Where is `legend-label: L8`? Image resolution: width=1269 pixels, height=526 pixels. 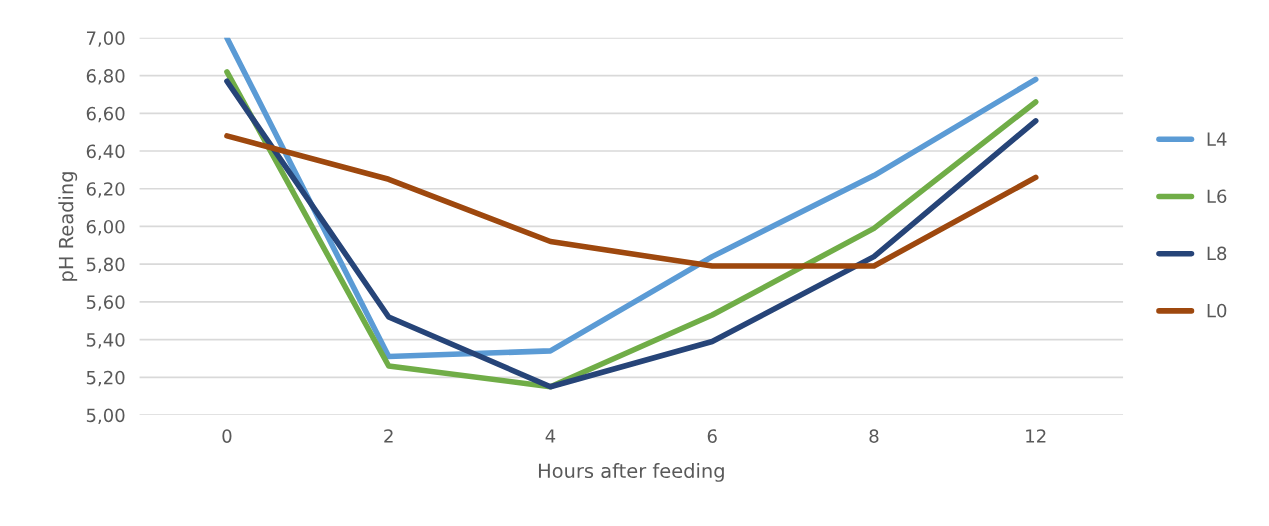 legend-label: L8 is located at coordinates (1217, 253).